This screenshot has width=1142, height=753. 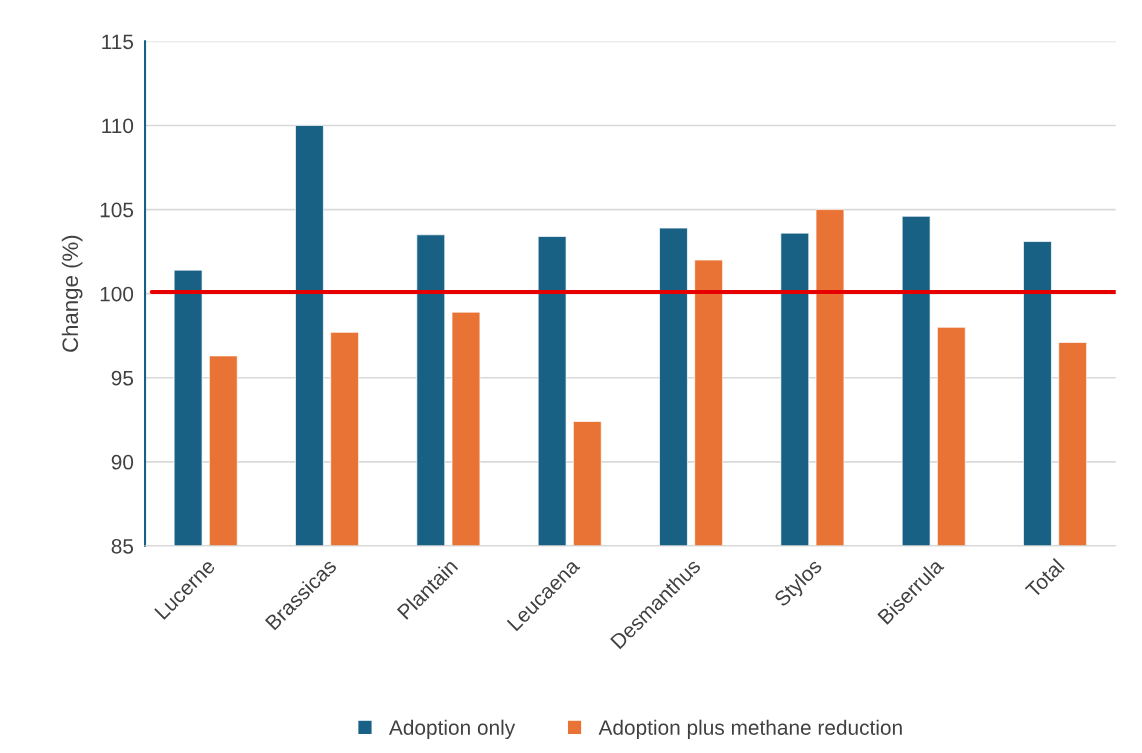 What do you see at coordinates (118, 42) in the screenshot?
I see `y-tick-label: 115` at bounding box center [118, 42].